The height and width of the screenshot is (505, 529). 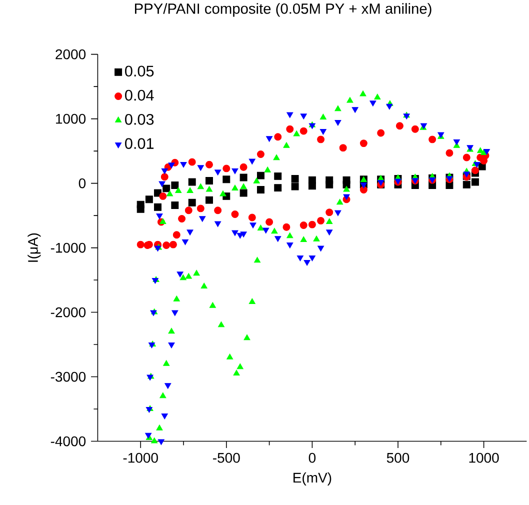 I want to click on x-axis-title: E(mV), so click(x=313, y=479).